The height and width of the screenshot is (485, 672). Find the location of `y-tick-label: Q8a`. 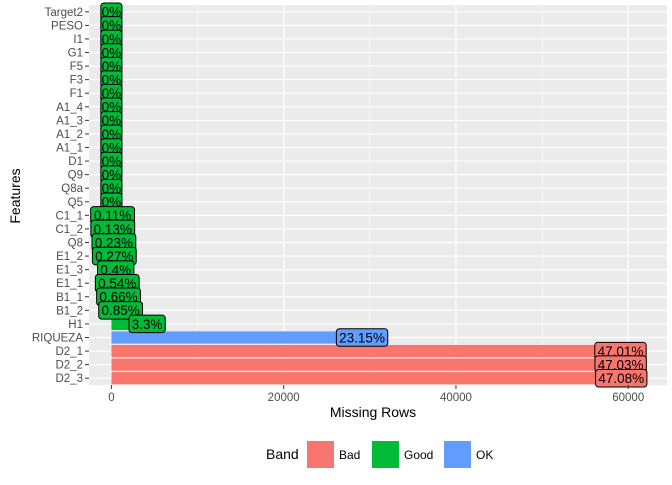

y-tick-label: Q8a is located at coordinates (72, 189).